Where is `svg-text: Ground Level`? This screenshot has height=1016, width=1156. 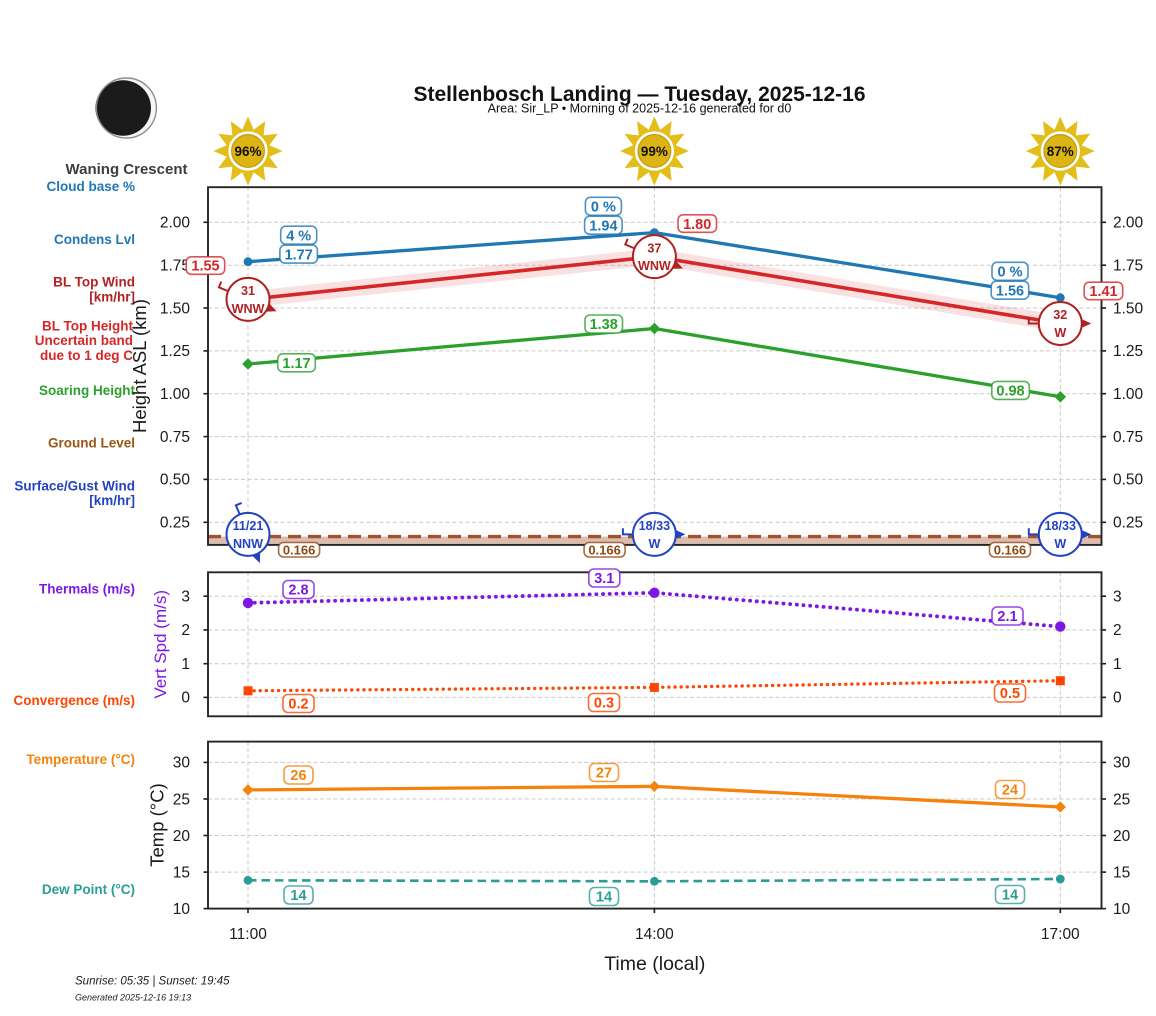 svg-text: Ground Level is located at coordinates (91, 442).